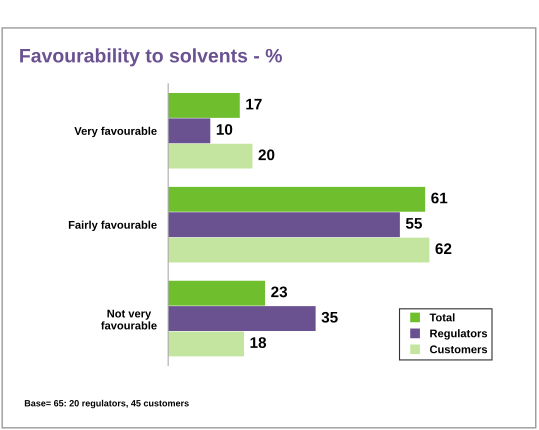  I want to click on data-label: 23, so click(279, 292).